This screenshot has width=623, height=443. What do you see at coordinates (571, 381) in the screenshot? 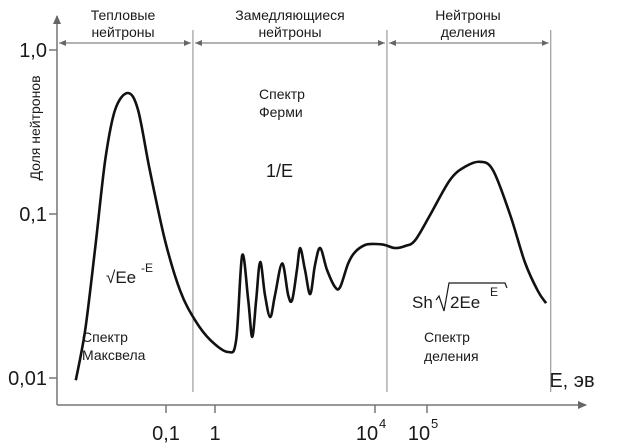
I see `x-axis-label: E, эв` at bounding box center [571, 381].